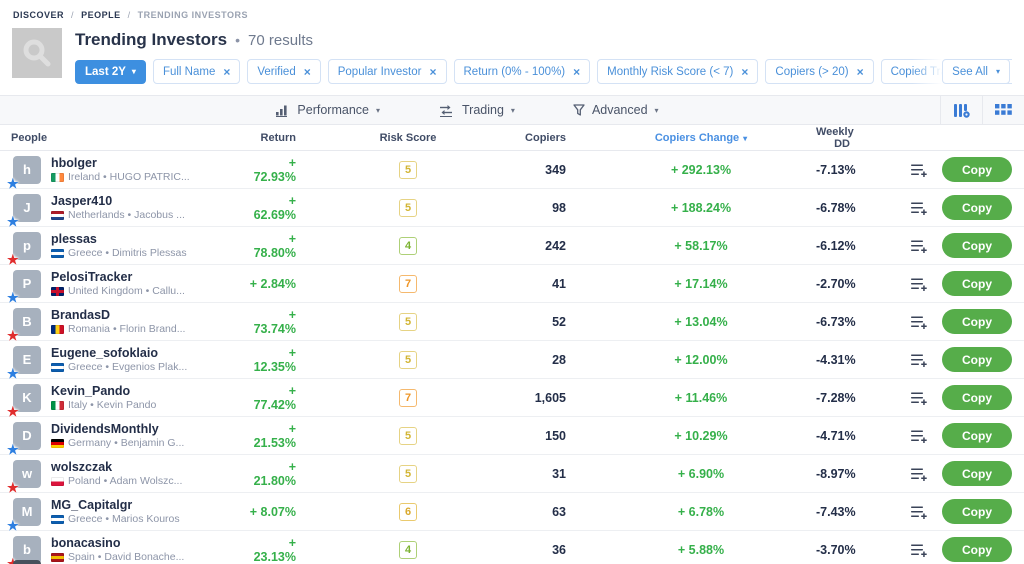 The height and width of the screenshot is (564, 1024). What do you see at coordinates (13, 297) in the screenshot?
I see `popular-investor-star-badge: ★` at bounding box center [13, 297].